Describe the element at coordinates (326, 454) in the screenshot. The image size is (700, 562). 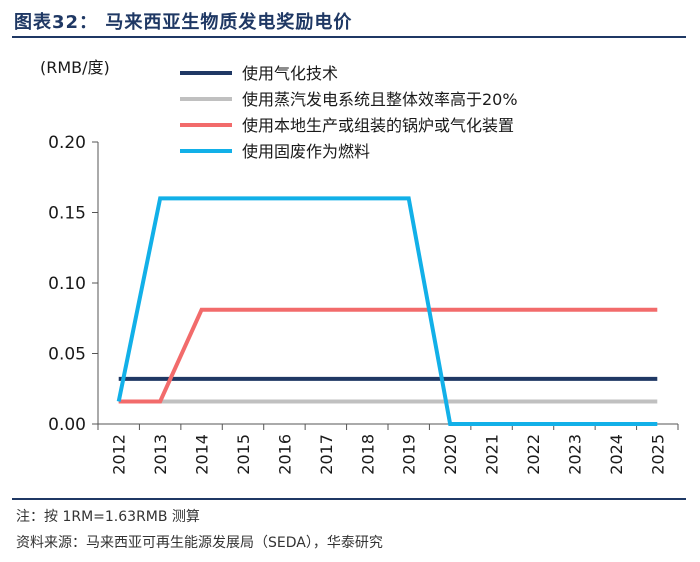
I see `x-tick-label: 2017` at that location.